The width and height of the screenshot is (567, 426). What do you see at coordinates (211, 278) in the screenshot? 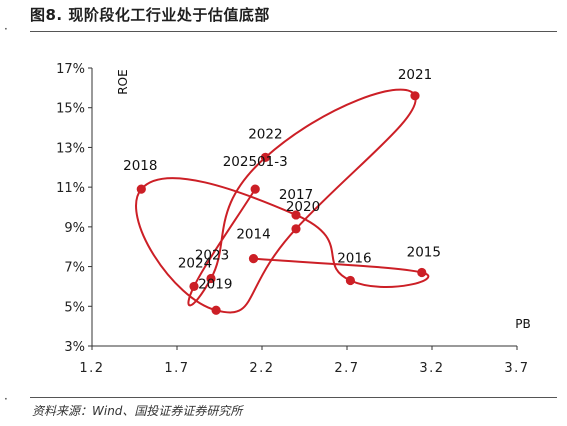
I see `point-2023` at bounding box center [211, 278].